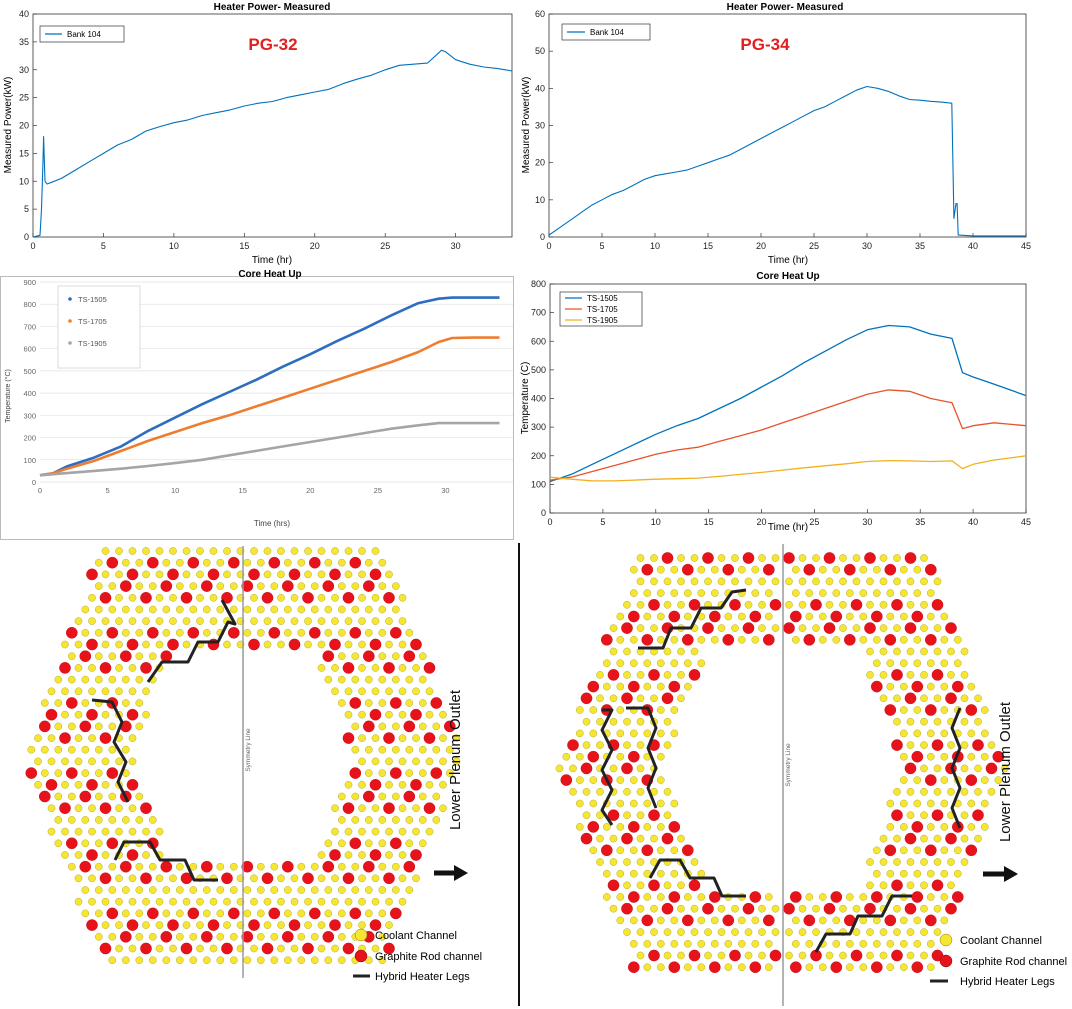  I want to click on y-tick-label: 40, so click(540, 88).